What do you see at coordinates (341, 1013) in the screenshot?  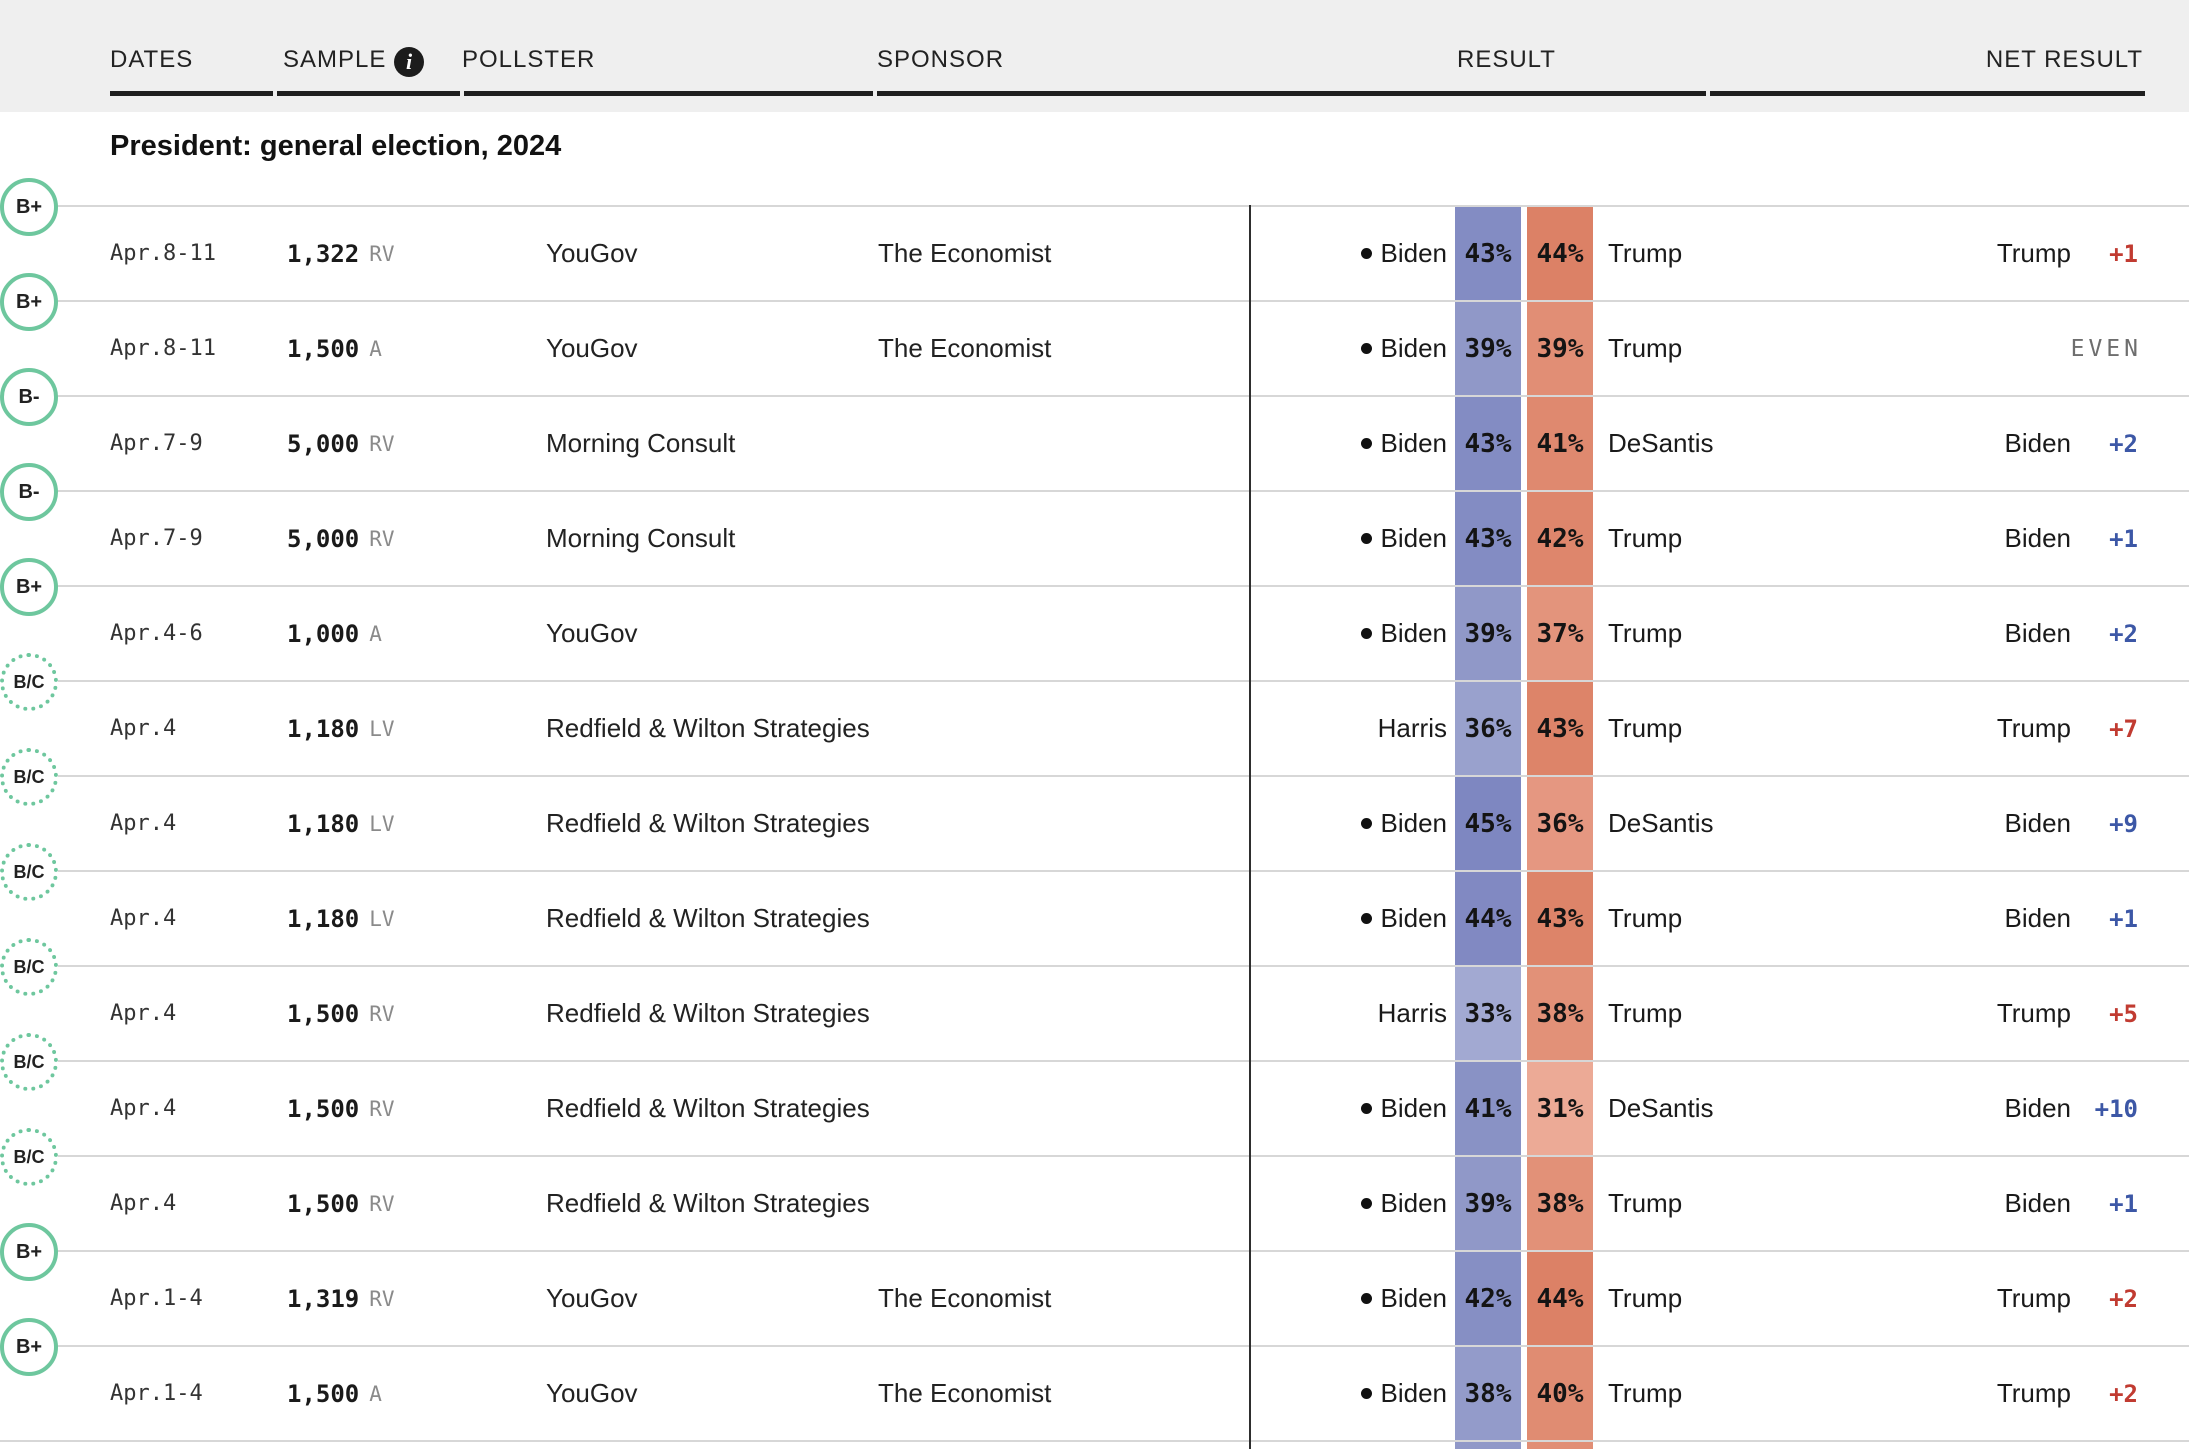 I see `poll-sample: 1,500 RV` at bounding box center [341, 1013].